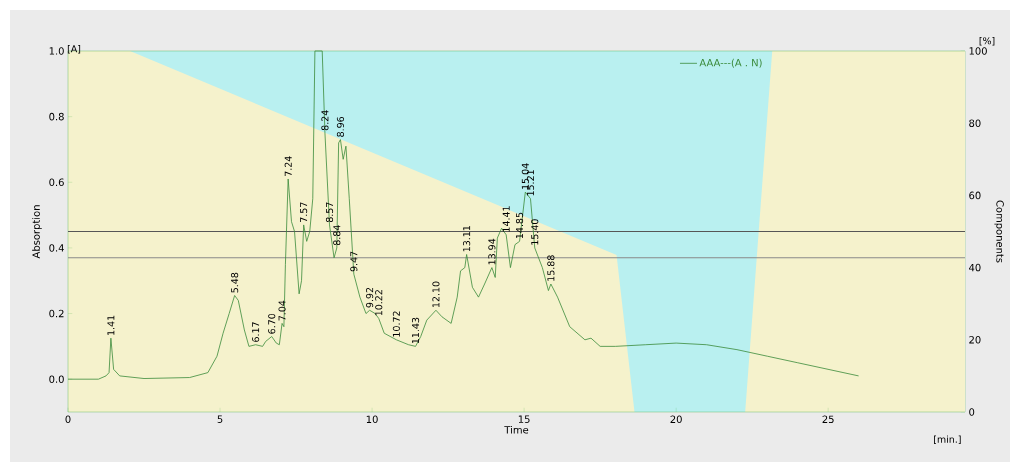 The width and height of the screenshot is (1016, 462). What do you see at coordinates (304, 212) in the screenshot?
I see `annotation: 7.57` at bounding box center [304, 212].